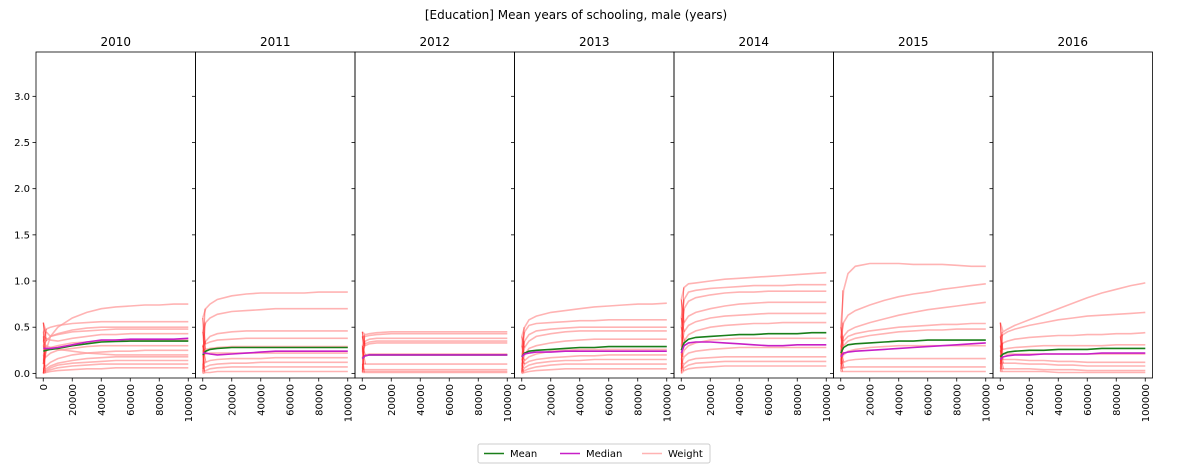 Image resolution: width=1188 pixels, height=468 pixels. I want to click on legend-box, so click(594, 453).